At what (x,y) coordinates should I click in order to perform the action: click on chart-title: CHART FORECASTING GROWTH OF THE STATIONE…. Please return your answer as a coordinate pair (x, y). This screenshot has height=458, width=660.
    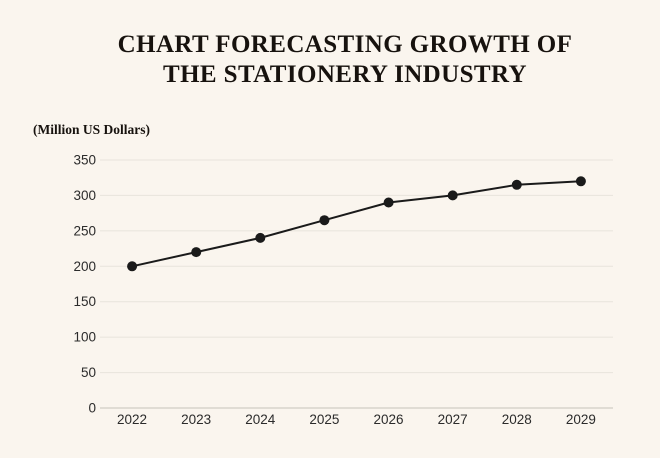
    Looking at the image, I should click on (345, 60).